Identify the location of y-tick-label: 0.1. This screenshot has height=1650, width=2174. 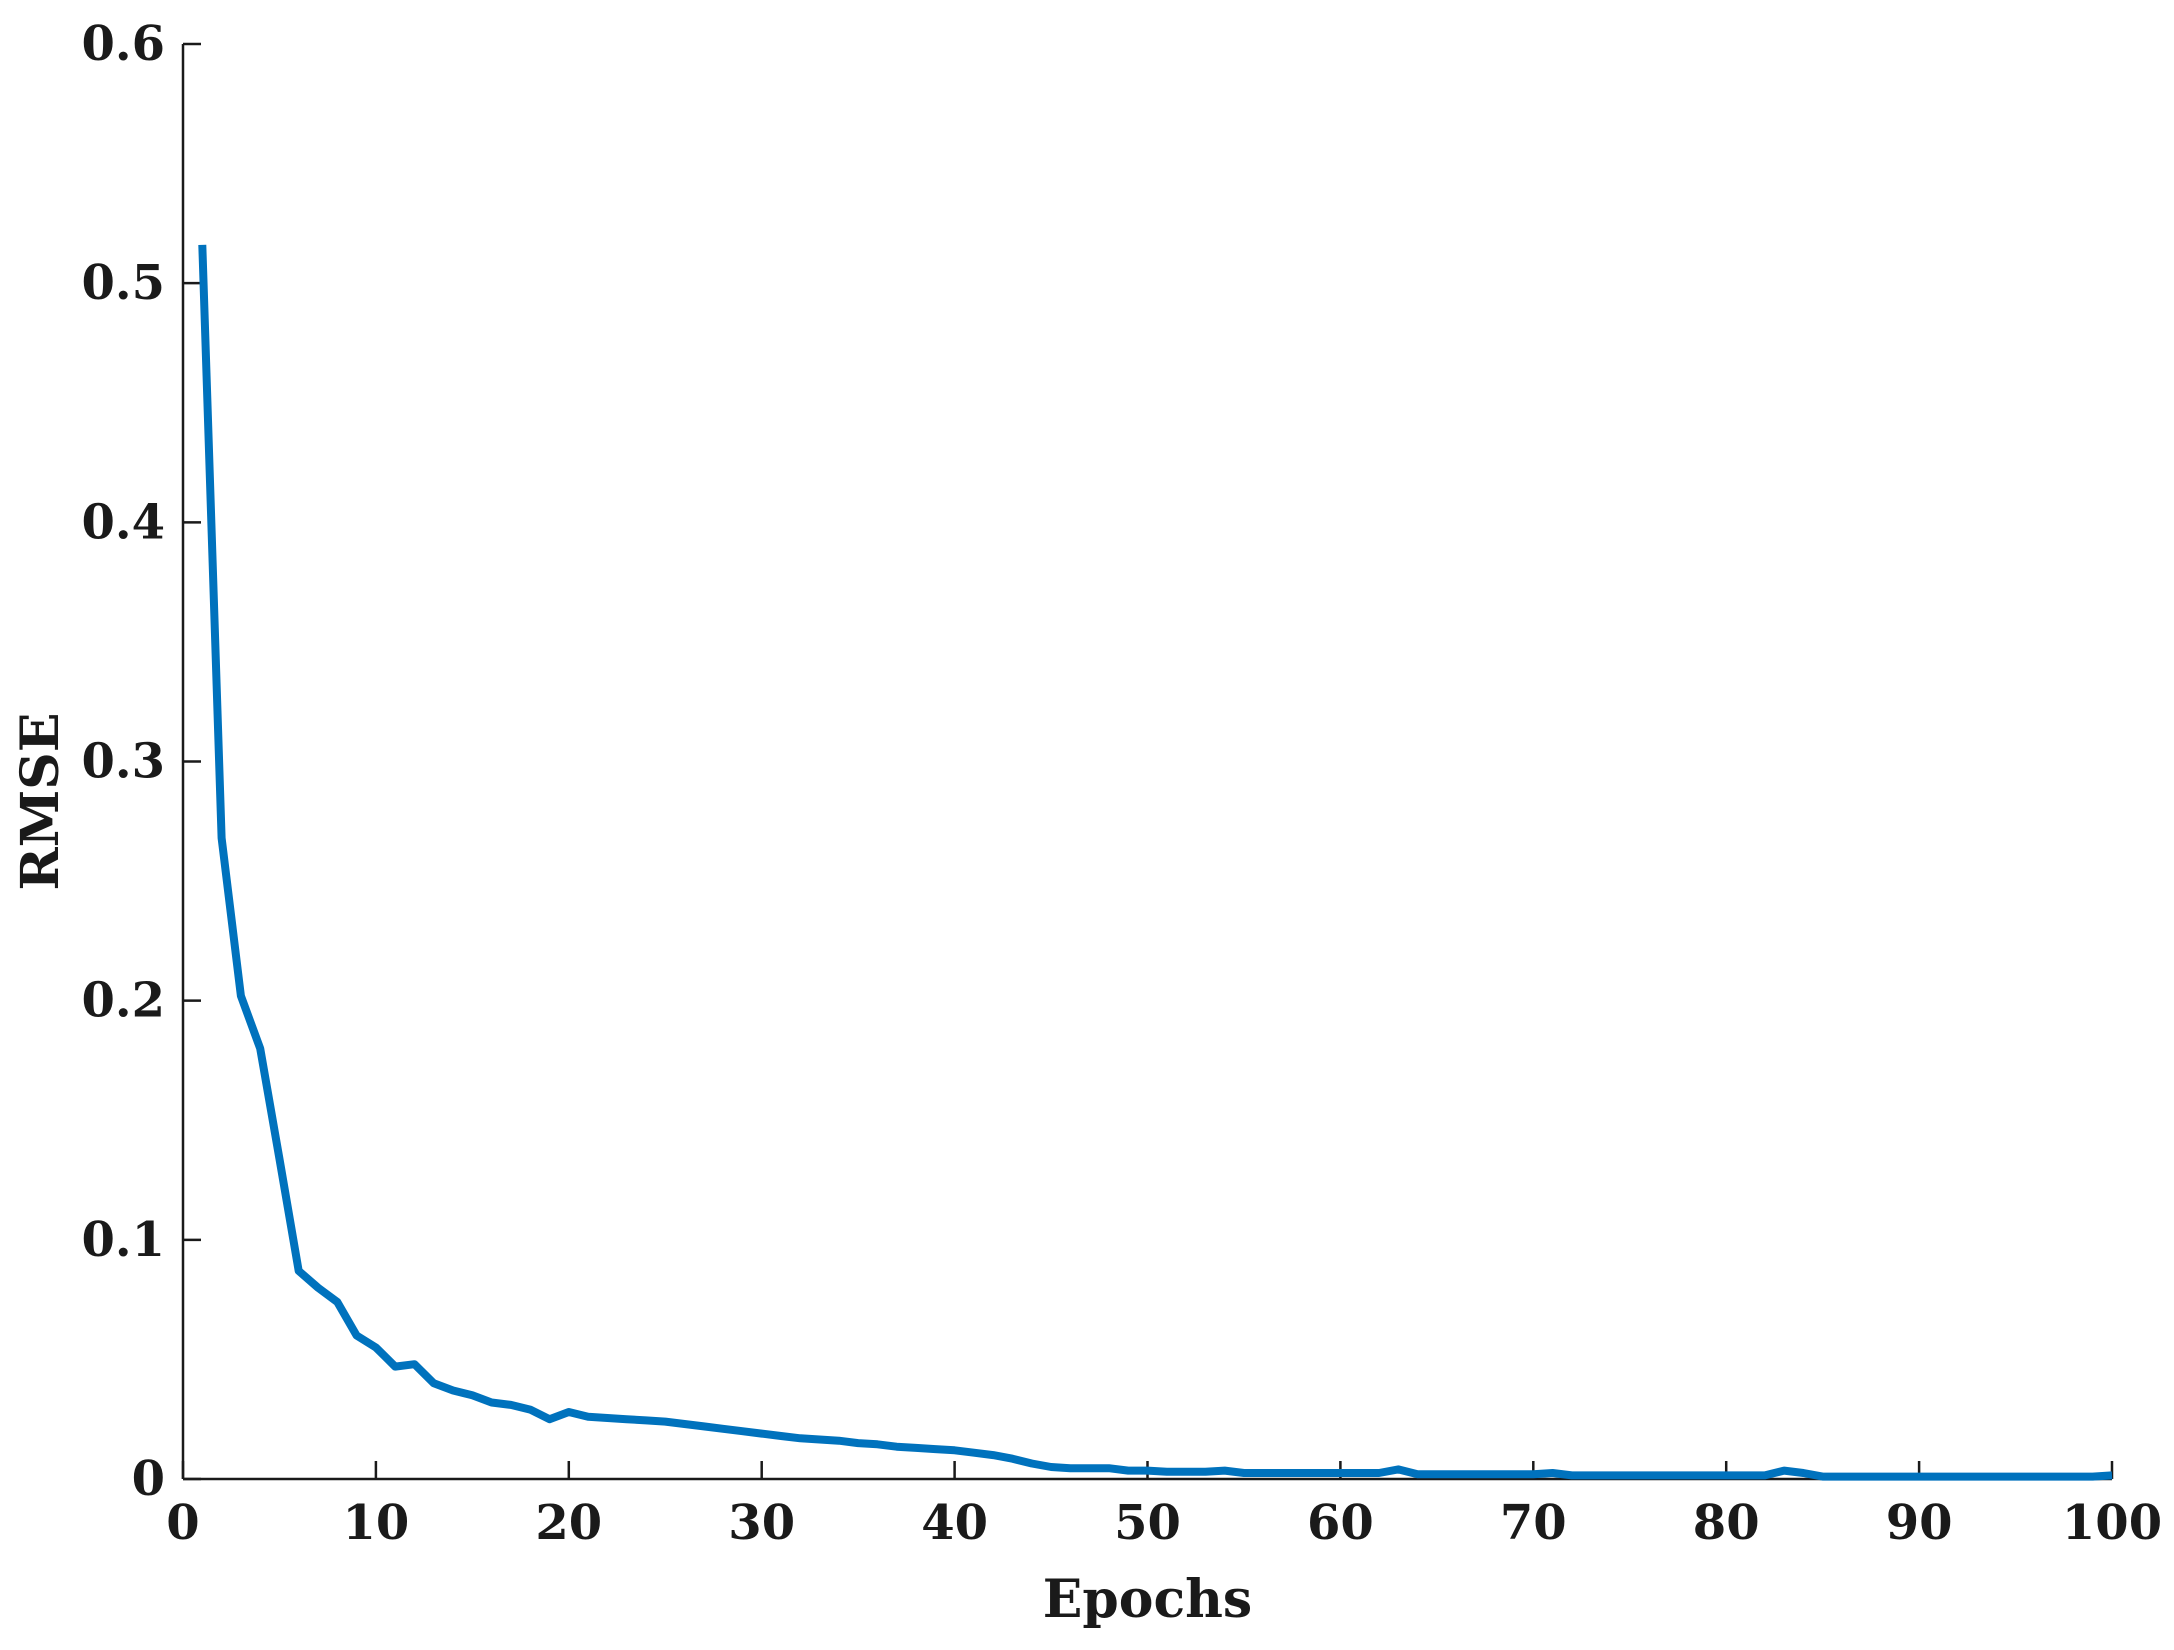
(123, 1240).